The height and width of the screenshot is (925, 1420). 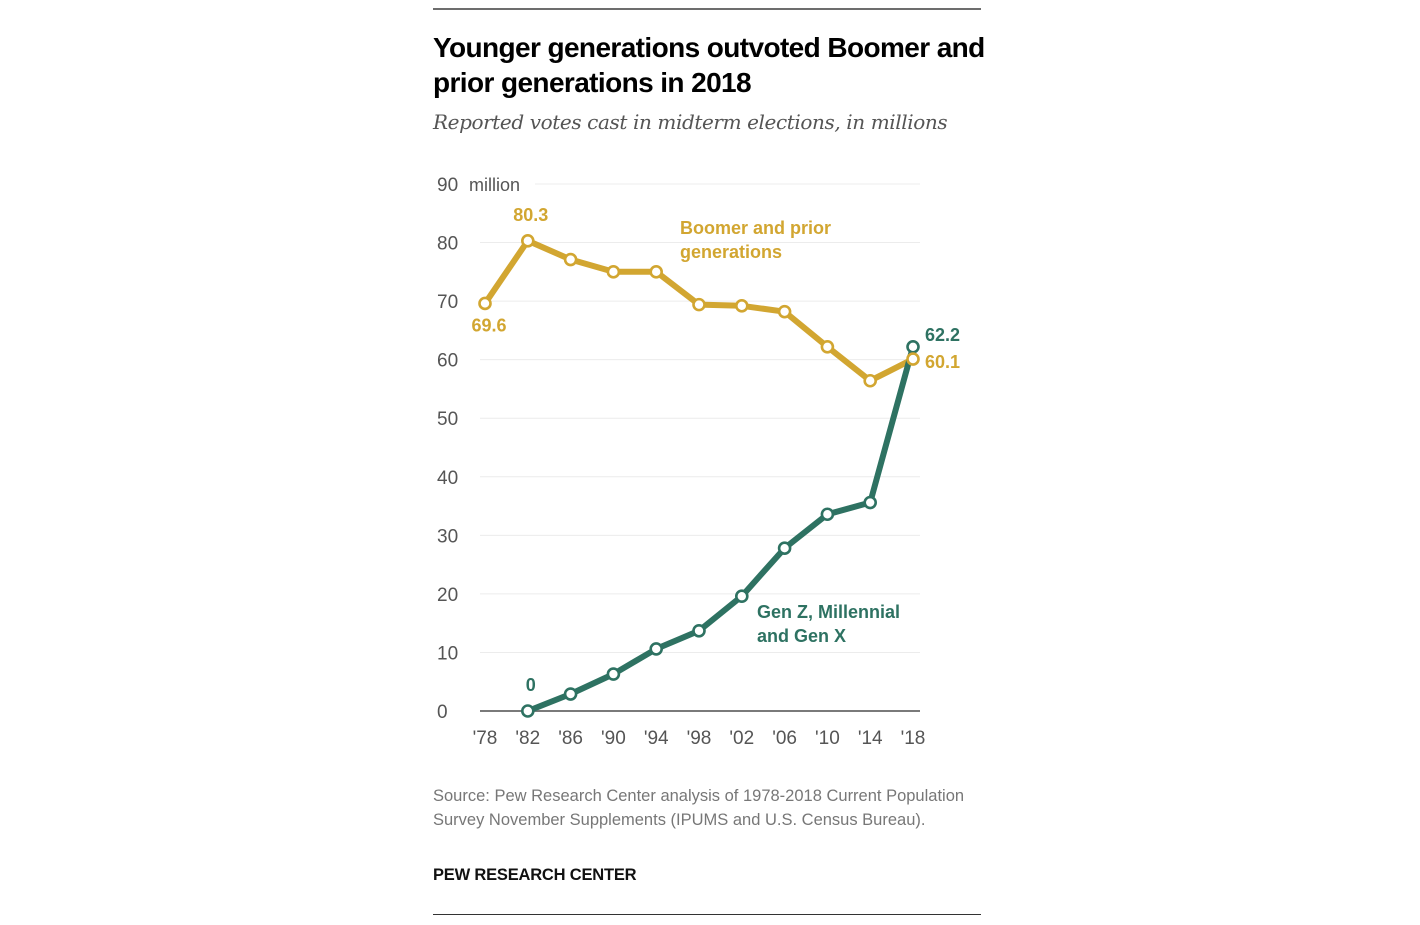 What do you see at coordinates (755, 228) in the screenshot?
I see `series-label: Boomer and prior` at bounding box center [755, 228].